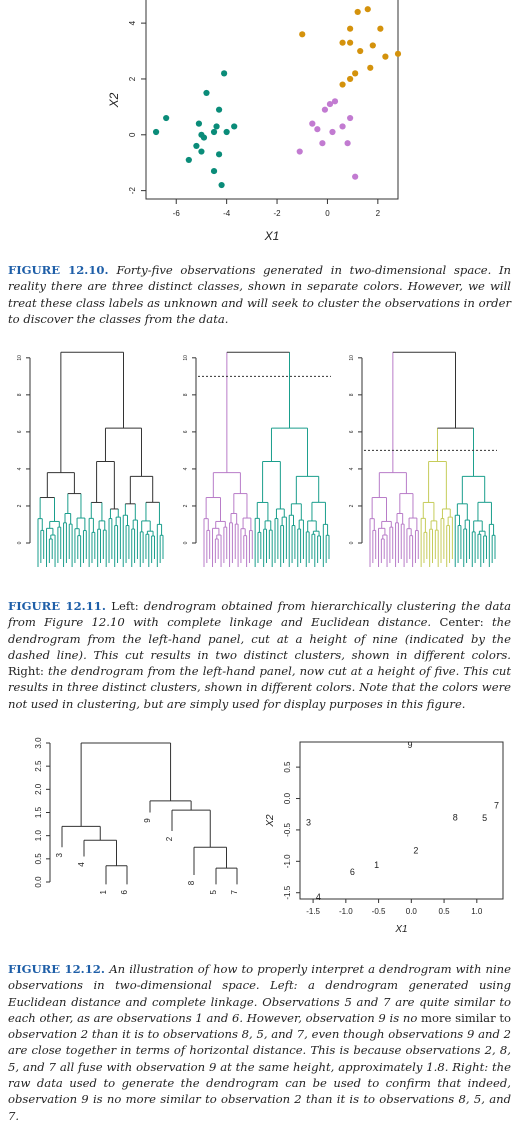  What do you see at coordinates (455, 817) in the screenshot?
I see `point-label: 8` at bounding box center [455, 817].